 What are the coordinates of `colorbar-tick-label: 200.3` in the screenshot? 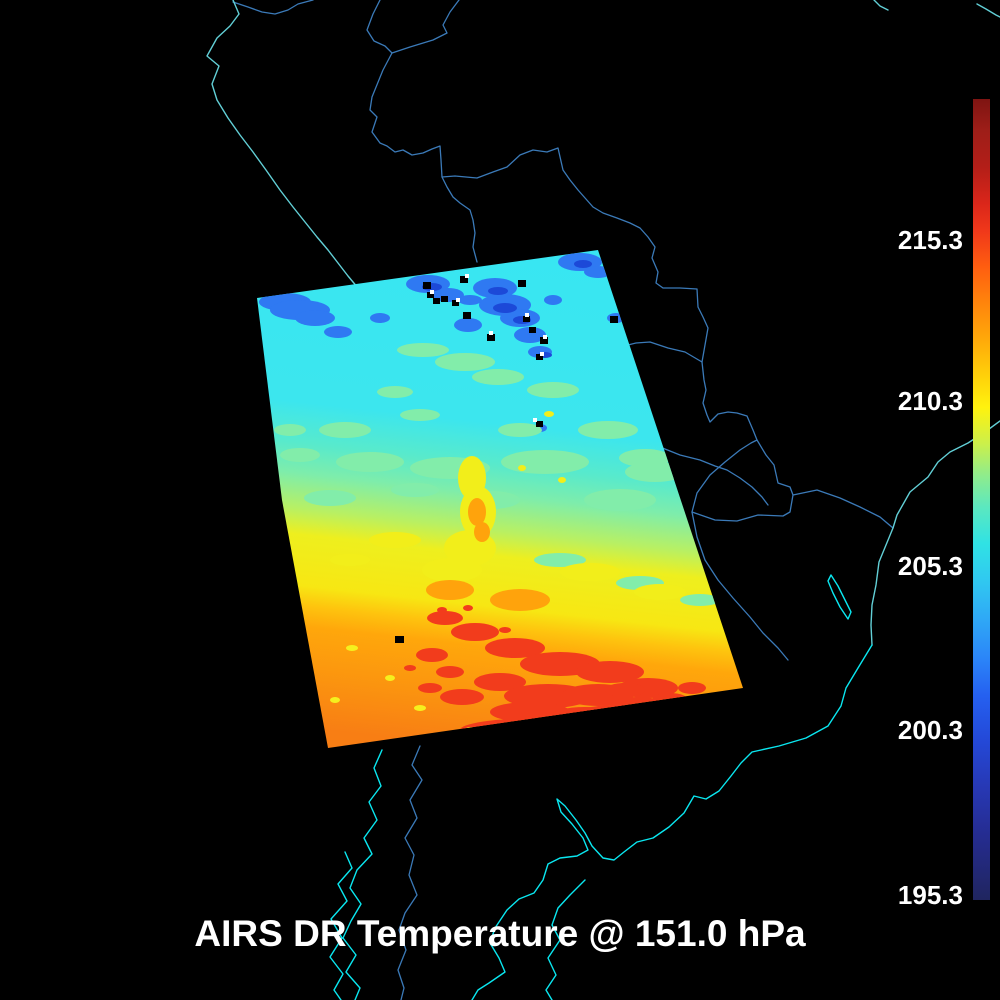 It's located at (930, 730).